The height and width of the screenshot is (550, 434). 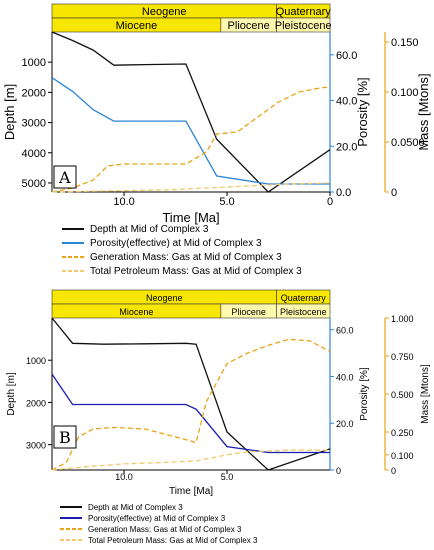 What do you see at coordinates (405, 43) in the screenshot?
I see `mass-tick-label: 0.150` at bounding box center [405, 43].